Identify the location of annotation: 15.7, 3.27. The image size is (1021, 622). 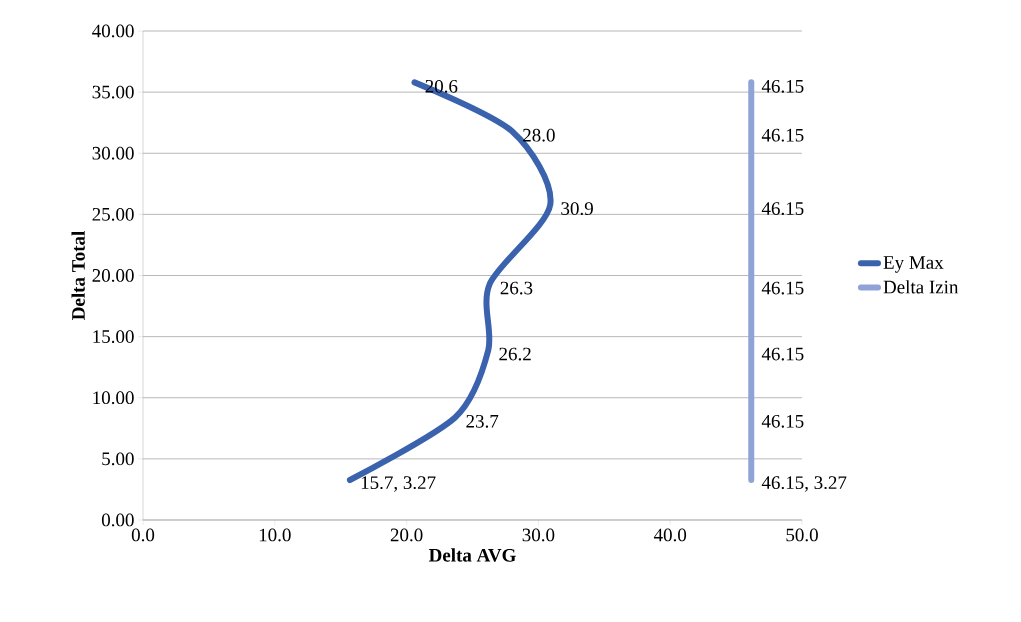
(398, 484).